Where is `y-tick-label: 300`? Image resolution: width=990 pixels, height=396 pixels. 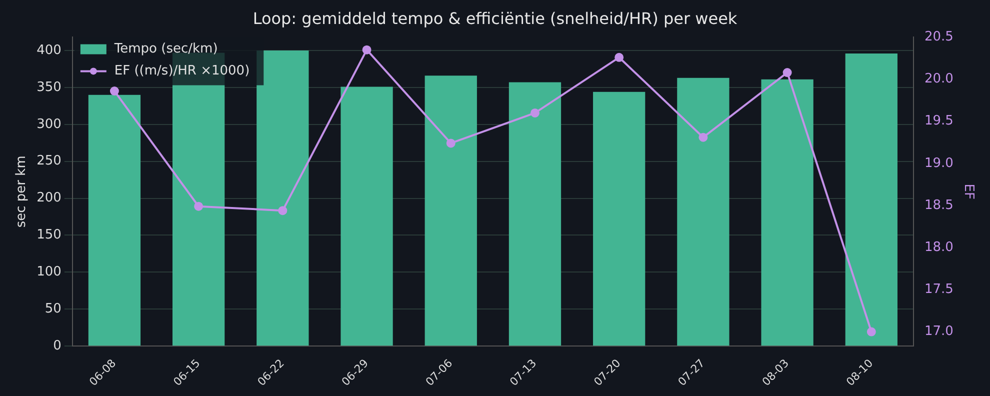 y-tick-label: 300 is located at coordinates (49, 124).